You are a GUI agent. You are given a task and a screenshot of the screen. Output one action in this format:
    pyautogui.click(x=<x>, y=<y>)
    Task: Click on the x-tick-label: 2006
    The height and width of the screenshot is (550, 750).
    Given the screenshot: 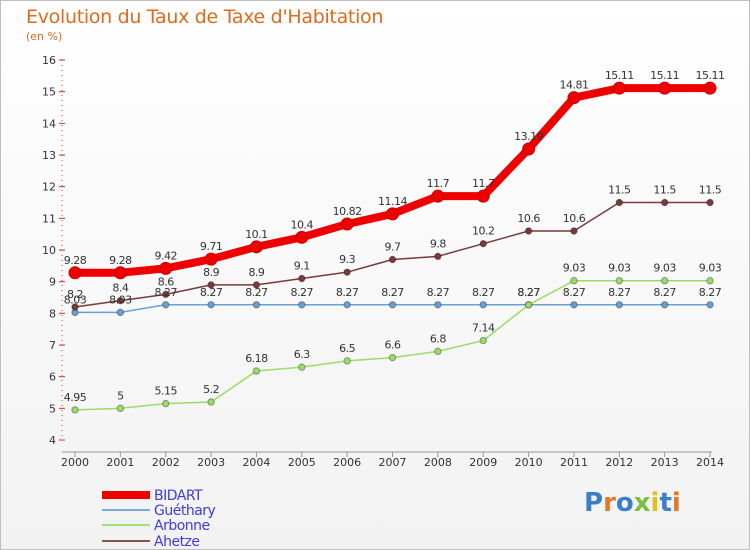 What is the action you would take?
    pyautogui.click(x=347, y=462)
    